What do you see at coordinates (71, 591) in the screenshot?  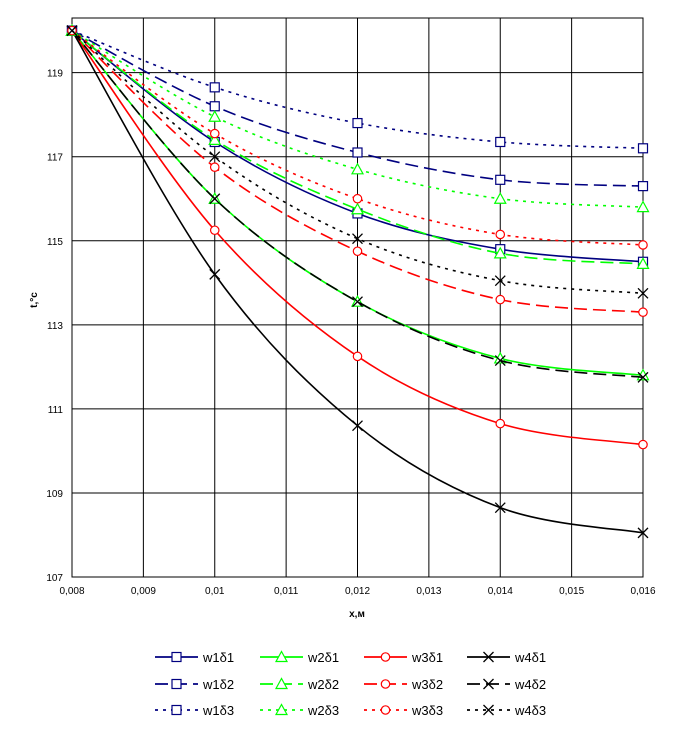 I see `x-tick-label: 0,008` at bounding box center [71, 591].